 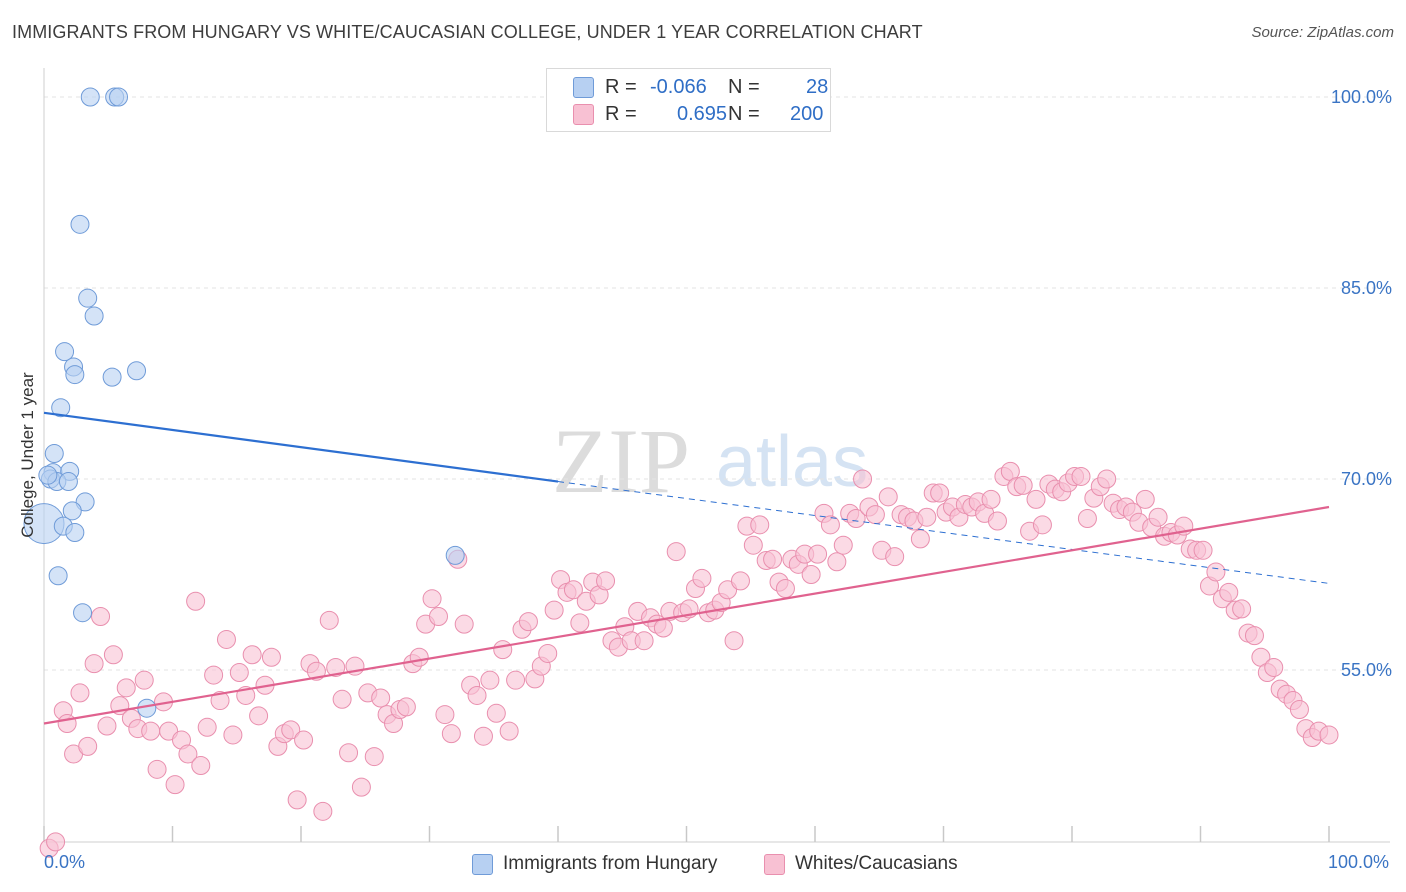 I want to click on y-tick-55: 55.0%, so click(x=1366, y=670).